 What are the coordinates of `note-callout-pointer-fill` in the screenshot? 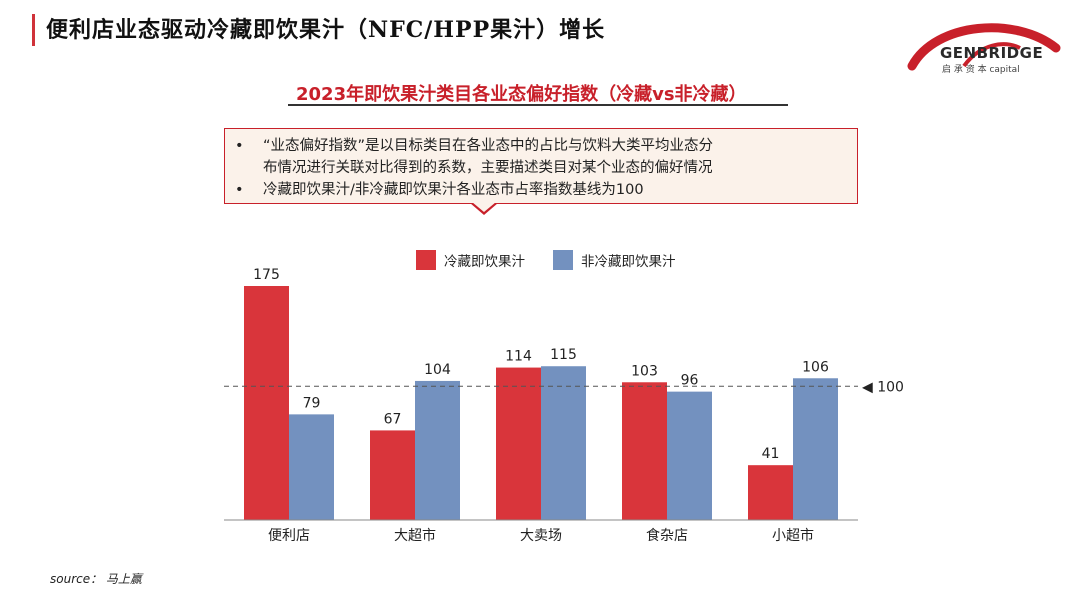 It's located at (484, 207).